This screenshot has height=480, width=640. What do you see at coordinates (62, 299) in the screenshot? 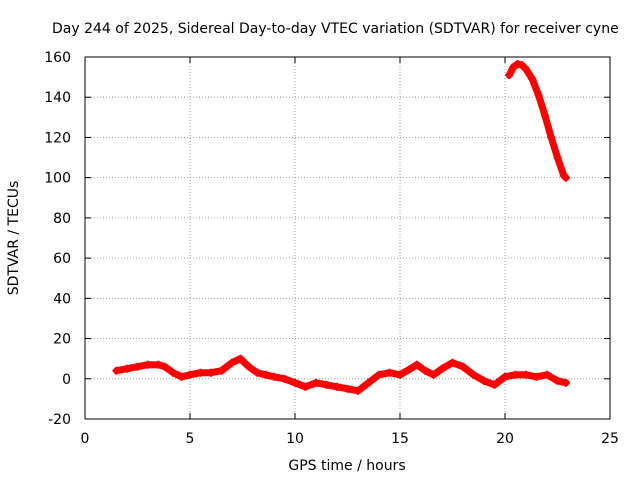
I see `y-tick-label: 40` at bounding box center [62, 299].